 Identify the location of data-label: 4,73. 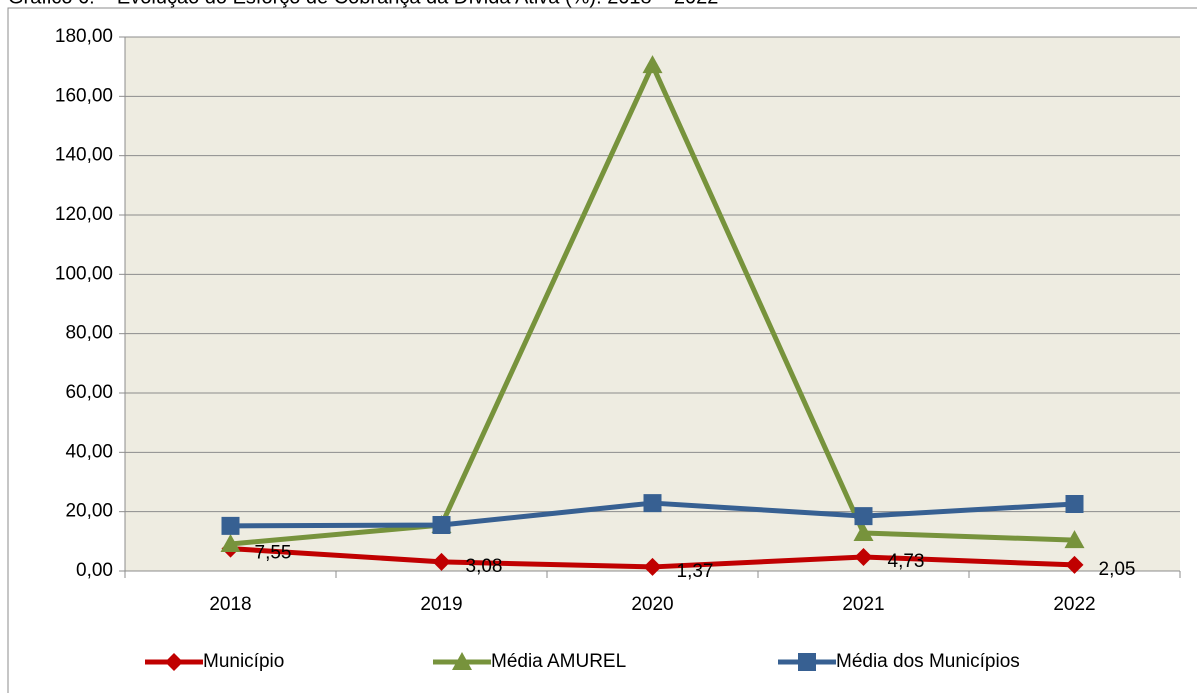
(906, 561).